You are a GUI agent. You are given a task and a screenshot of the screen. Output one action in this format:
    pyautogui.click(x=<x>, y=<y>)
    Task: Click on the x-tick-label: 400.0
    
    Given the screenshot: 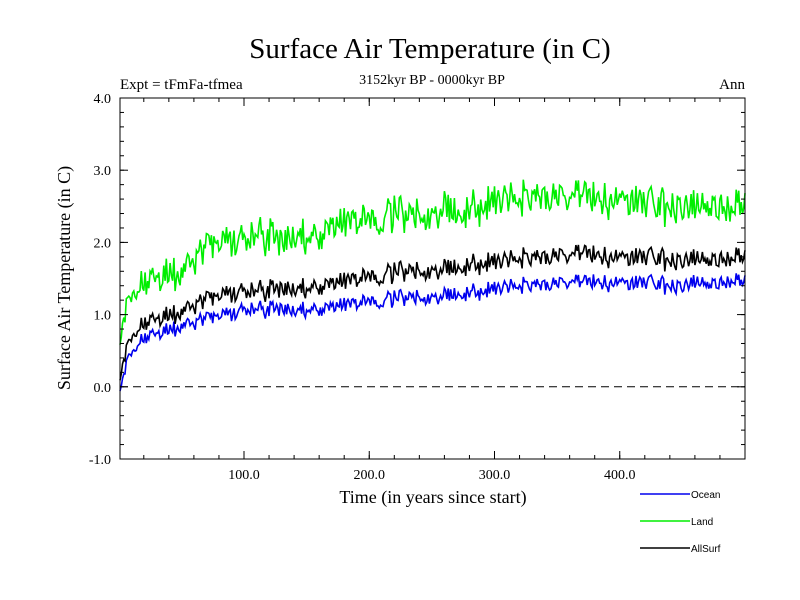 What is the action you would take?
    pyautogui.click(x=620, y=475)
    